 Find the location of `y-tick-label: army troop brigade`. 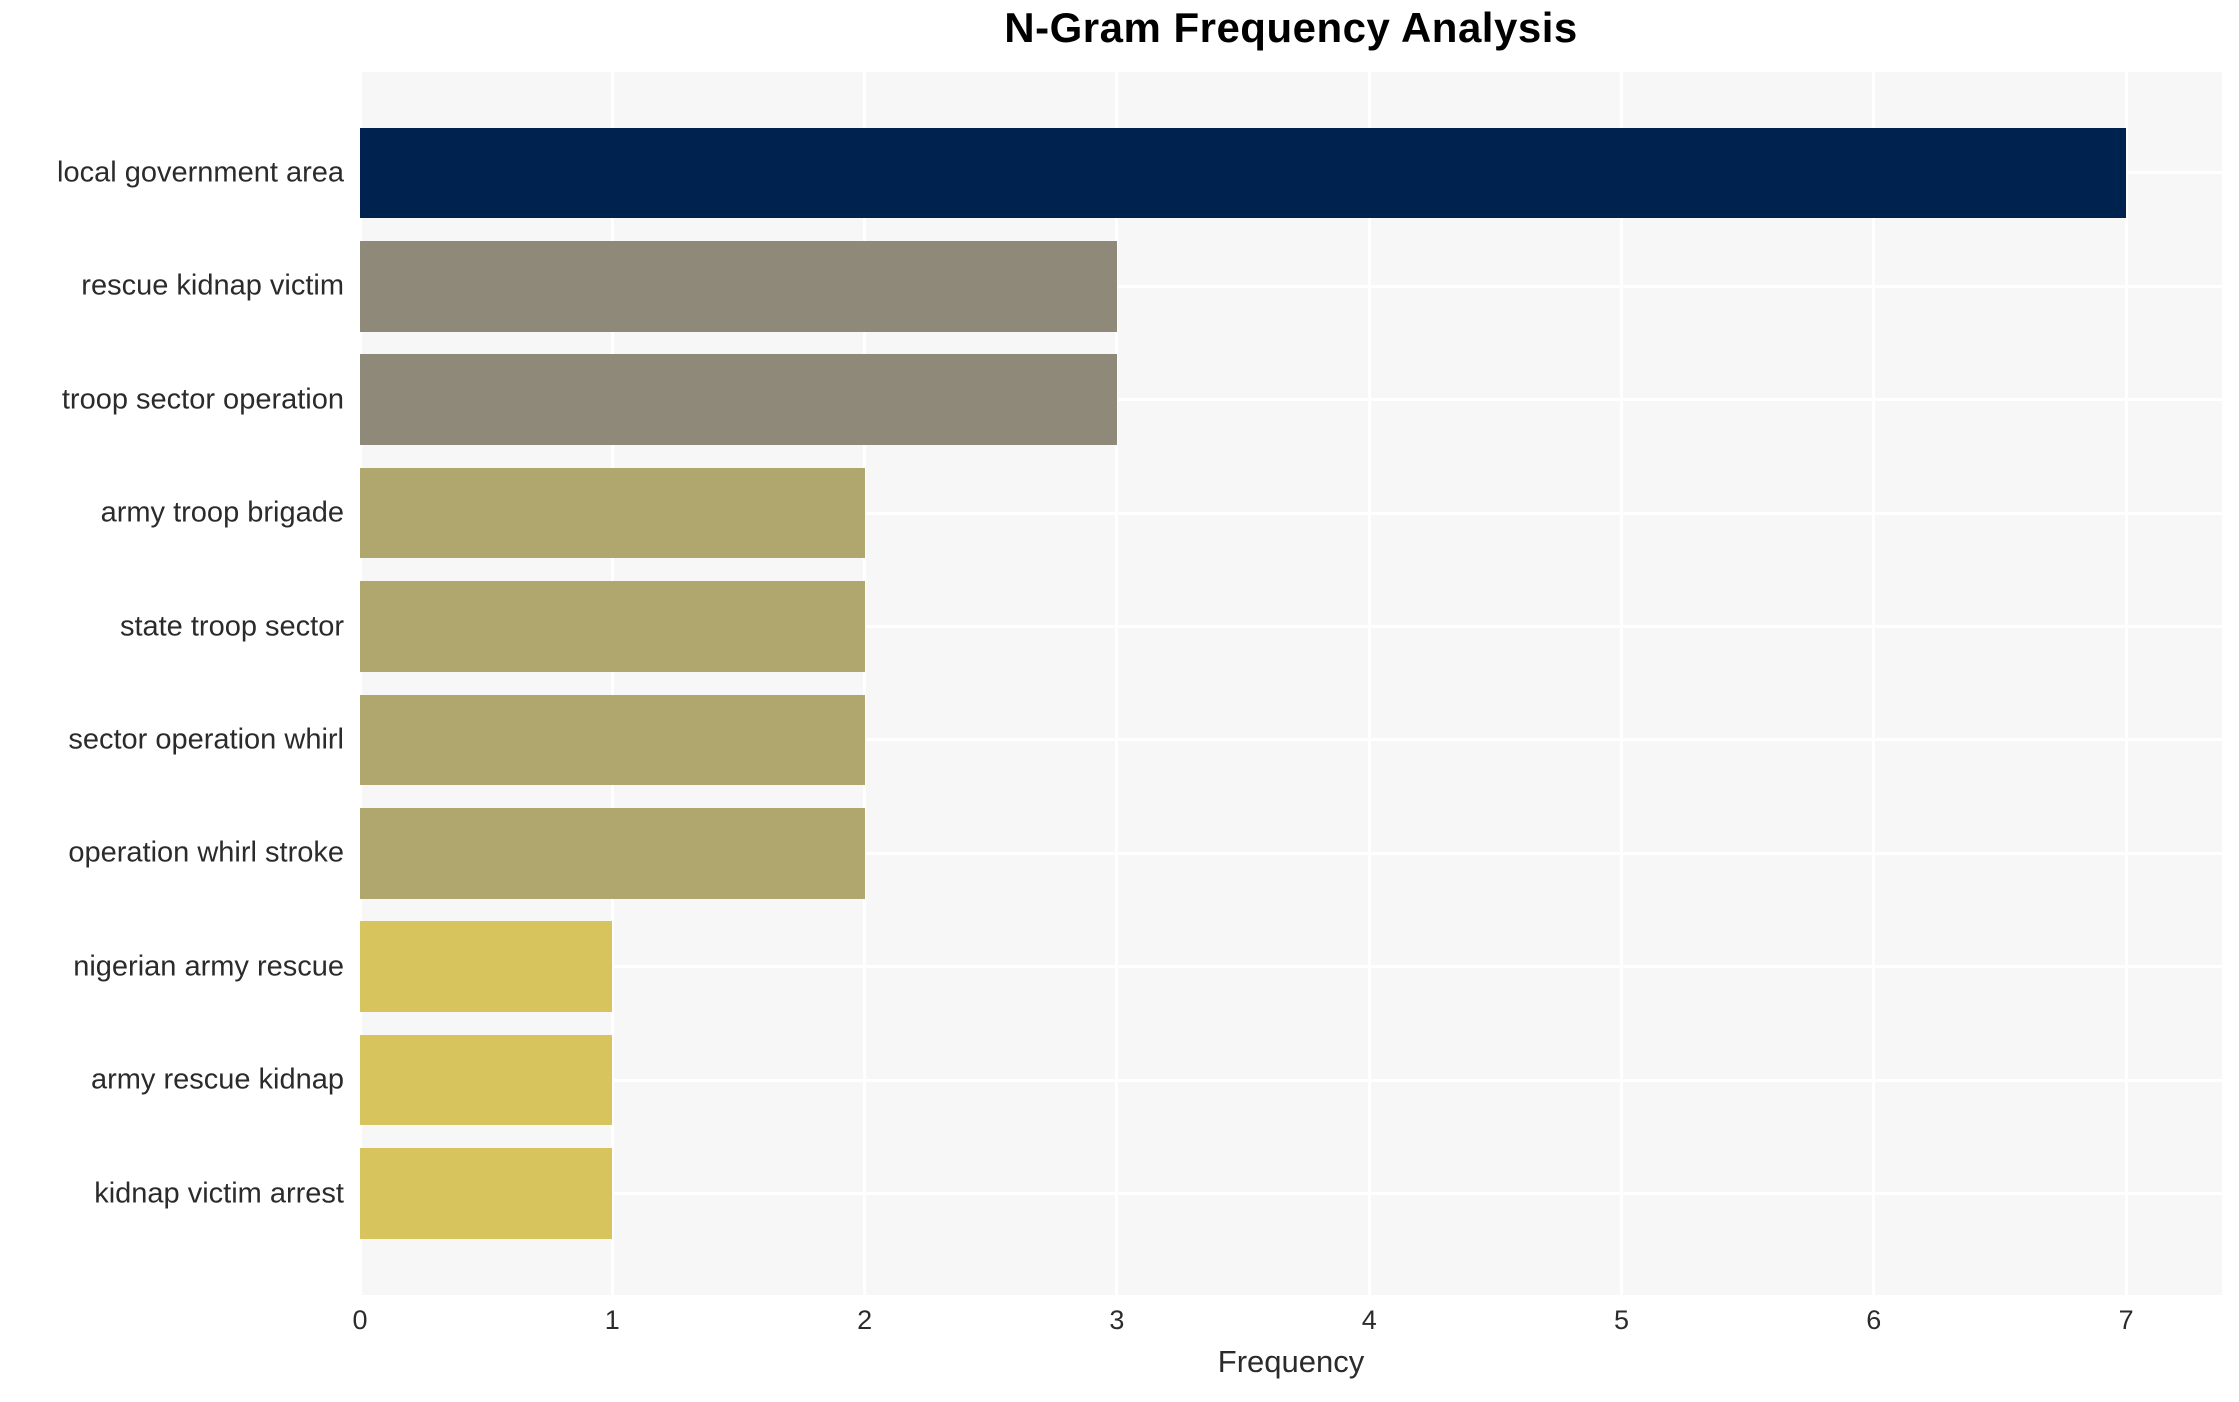

y-tick-label: army troop brigade is located at coordinates (222, 512).